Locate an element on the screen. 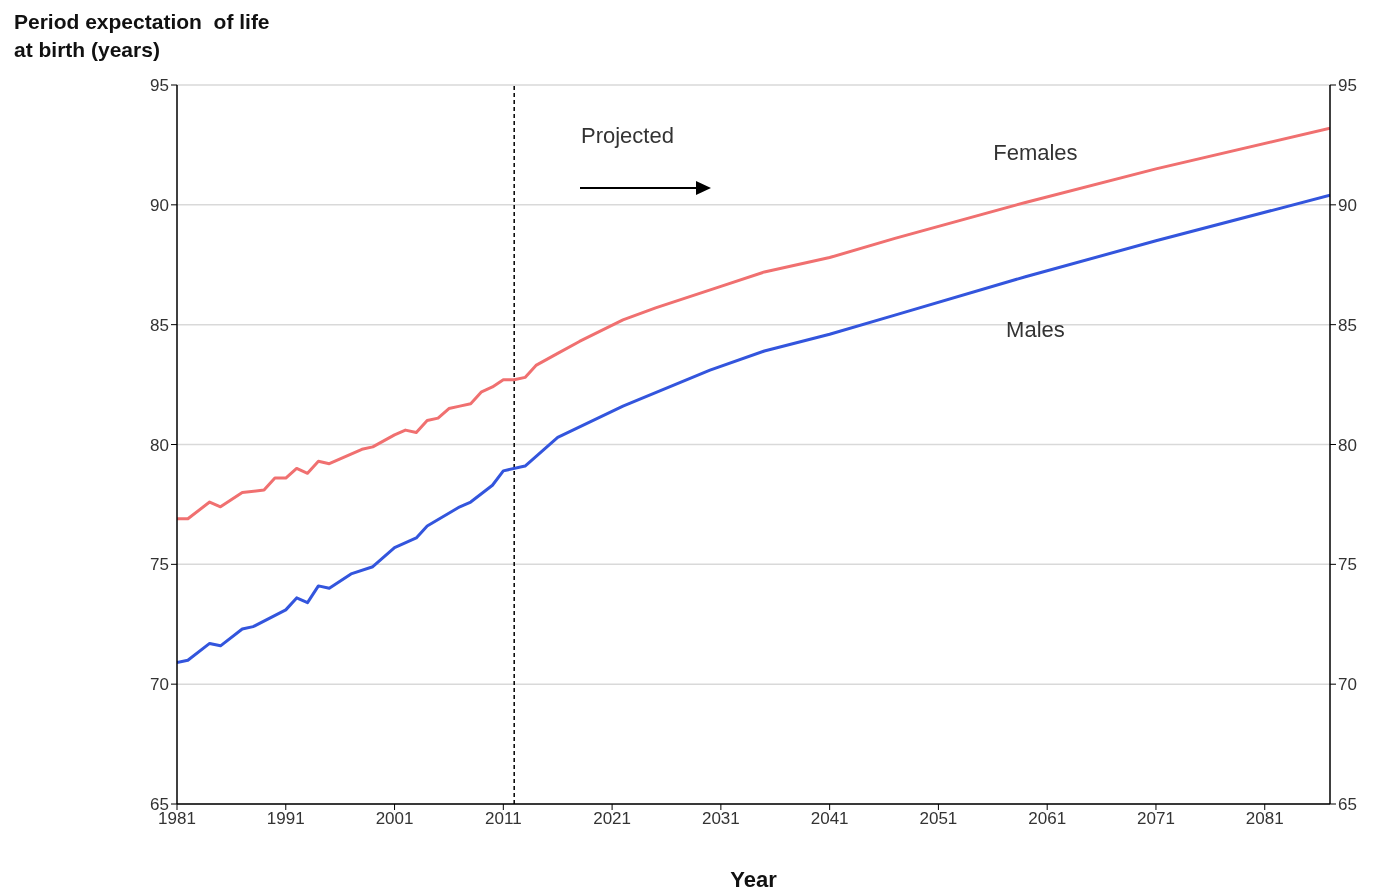  y2-tick-label: 85 is located at coordinates (1347, 325).